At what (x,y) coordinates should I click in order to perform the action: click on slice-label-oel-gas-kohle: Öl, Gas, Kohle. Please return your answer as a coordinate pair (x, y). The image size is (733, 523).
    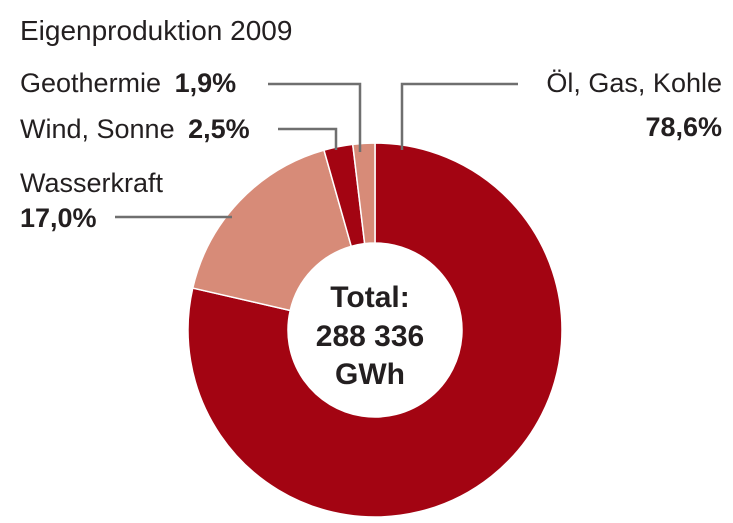
    Looking at the image, I should click on (634, 83).